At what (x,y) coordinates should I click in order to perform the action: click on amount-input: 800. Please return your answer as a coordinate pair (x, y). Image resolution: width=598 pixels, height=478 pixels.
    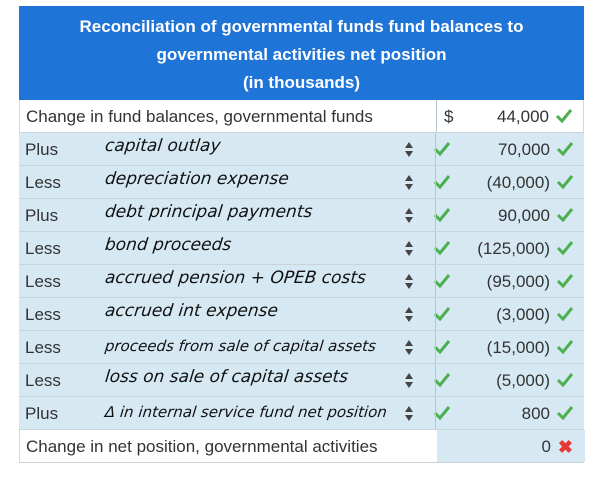
    Looking at the image, I should click on (510, 413).